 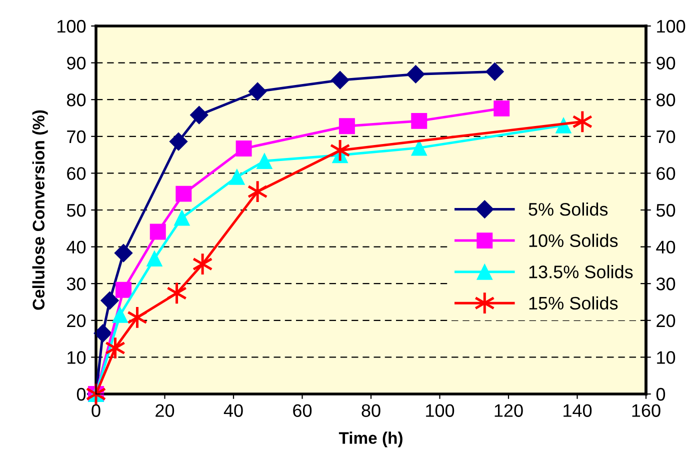 What do you see at coordinates (165, 410) in the screenshot?
I see `x-tick-label: 20` at bounding box center [165, 410].